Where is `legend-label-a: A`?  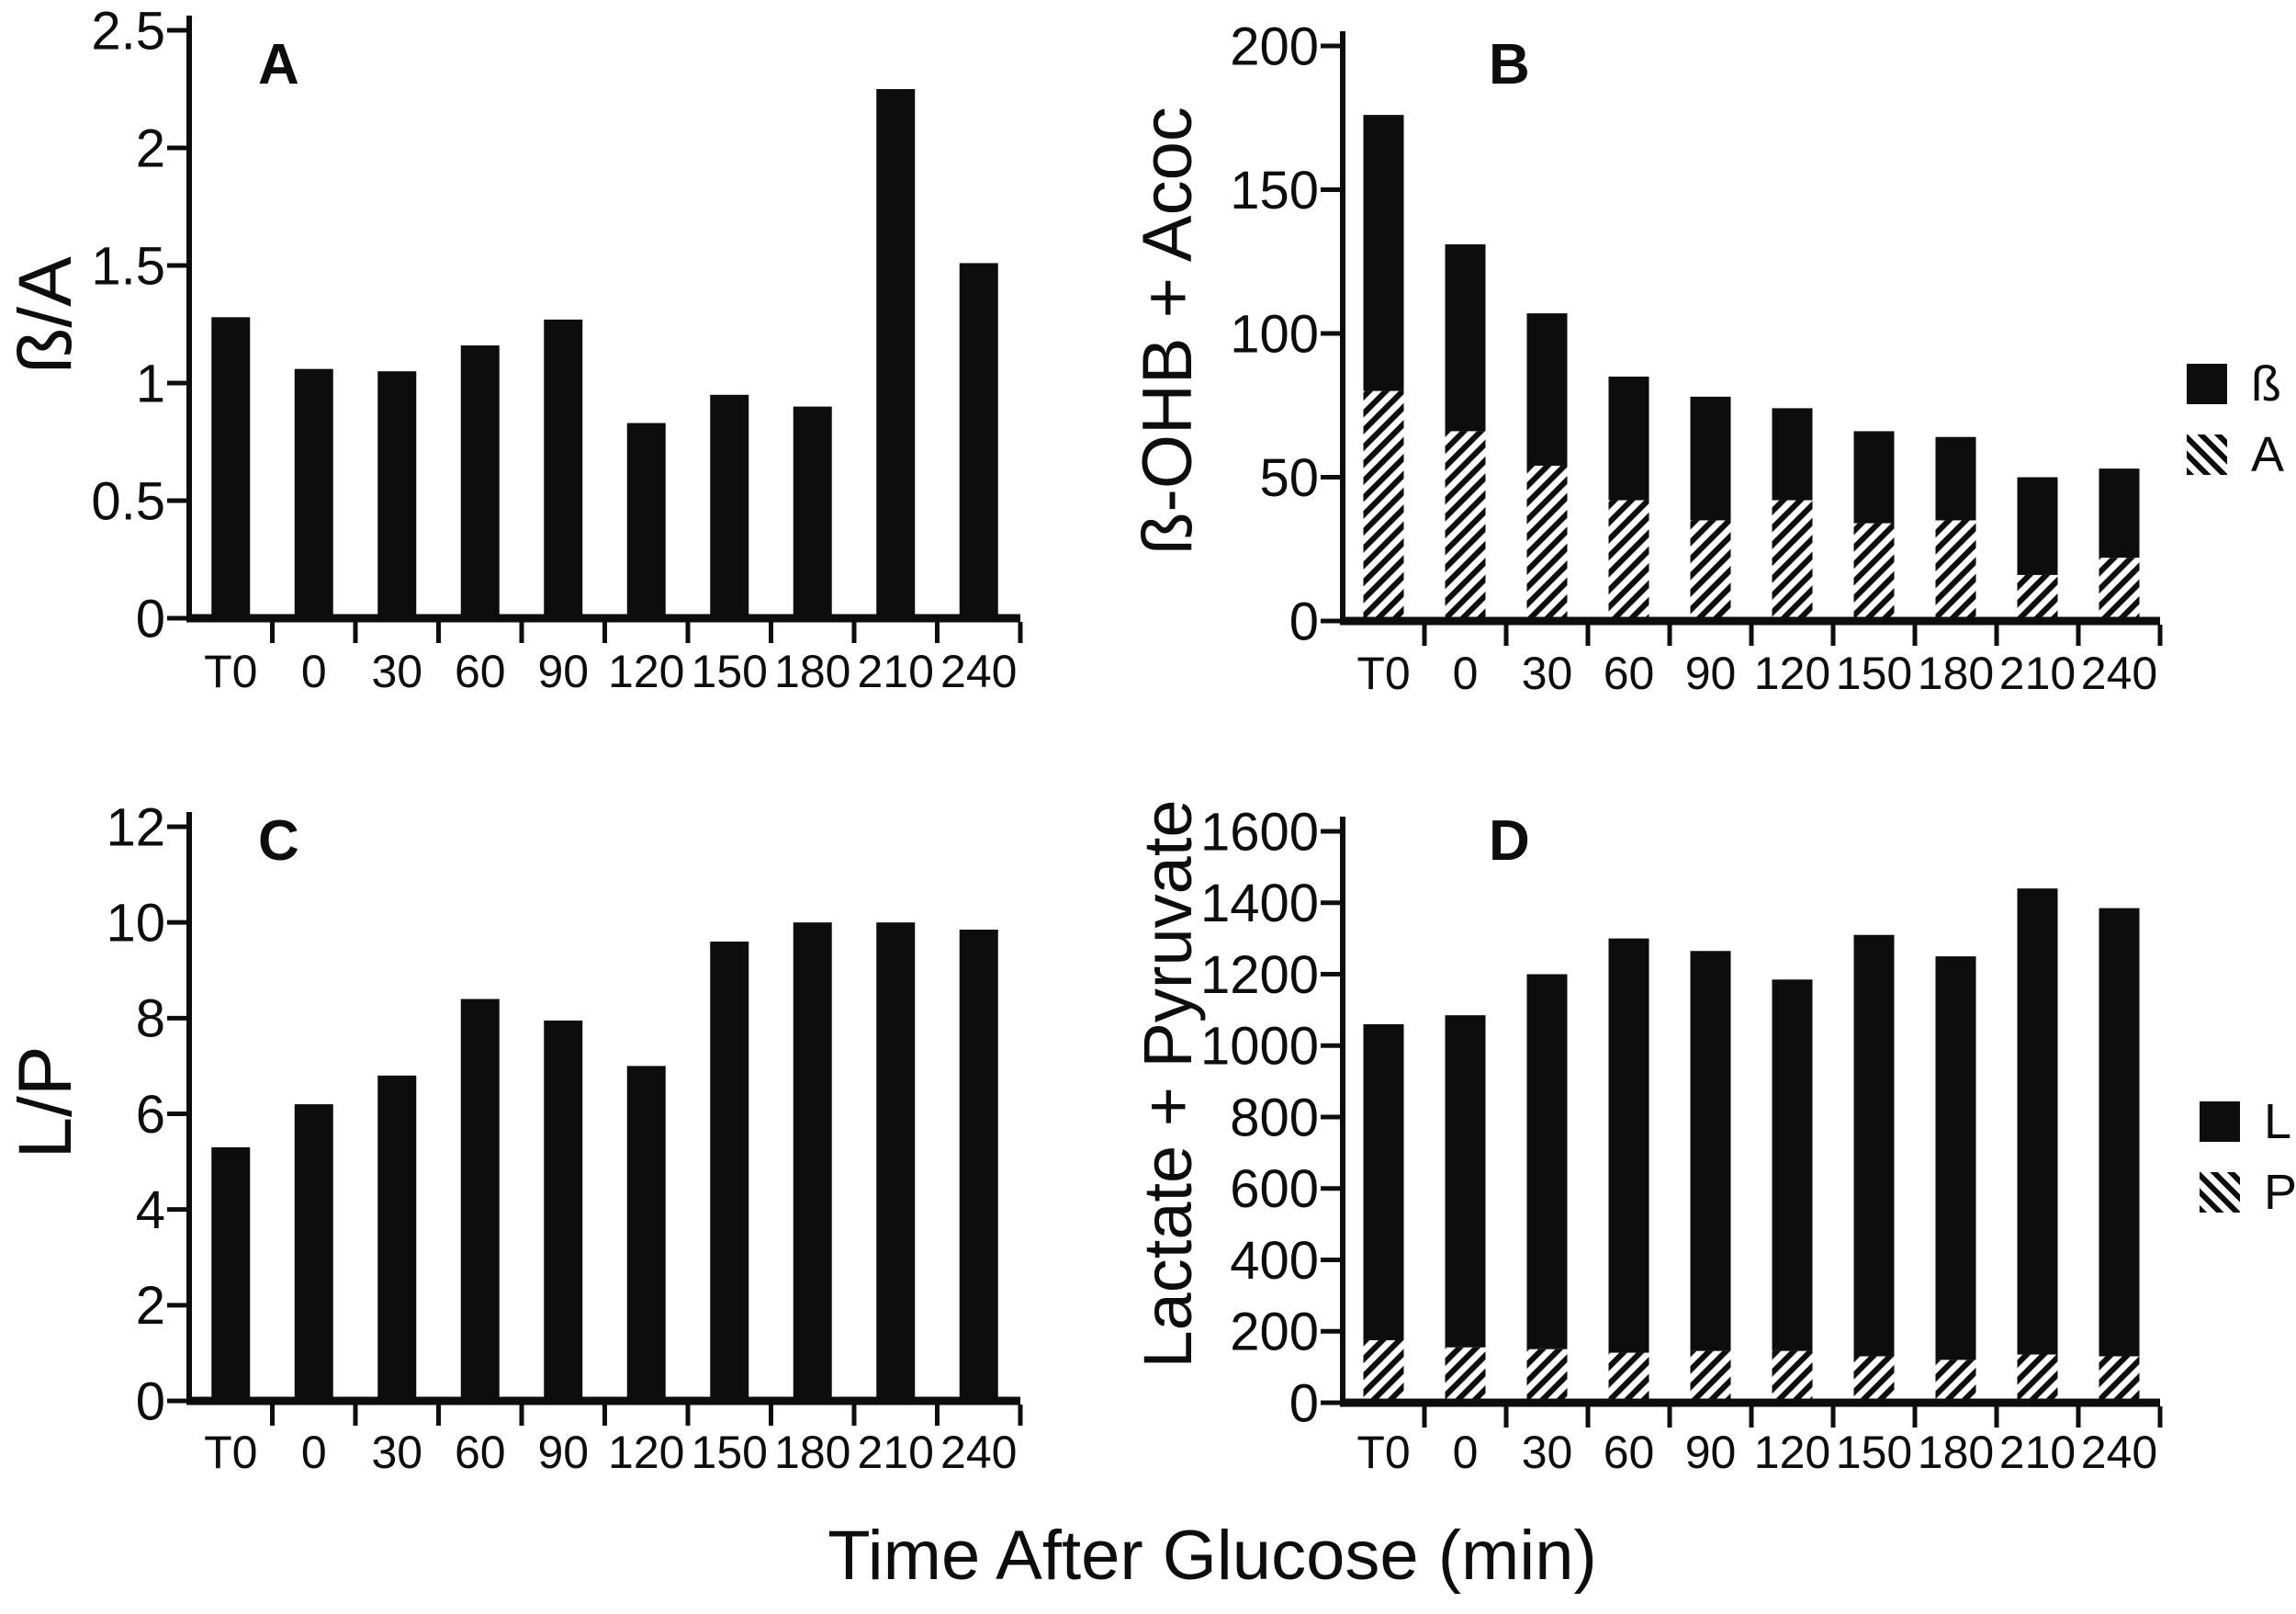 legend-label-a: A is located at coordinates (2268, 454).